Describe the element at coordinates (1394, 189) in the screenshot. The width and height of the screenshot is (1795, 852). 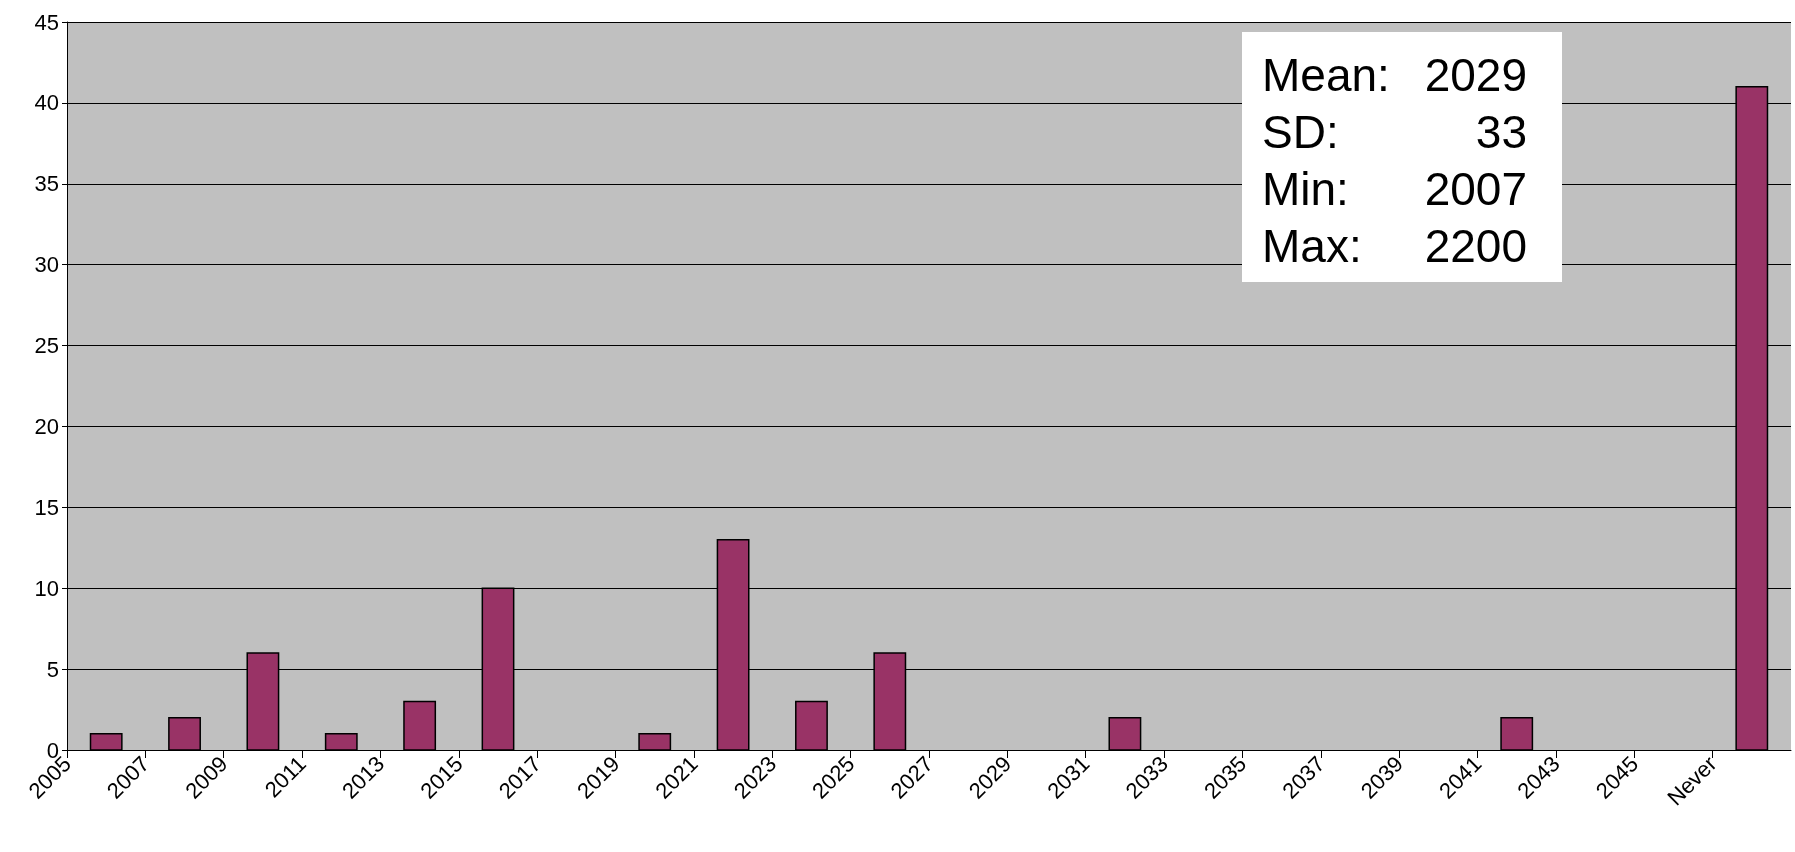
I see `text: Min: 2007` at that location.